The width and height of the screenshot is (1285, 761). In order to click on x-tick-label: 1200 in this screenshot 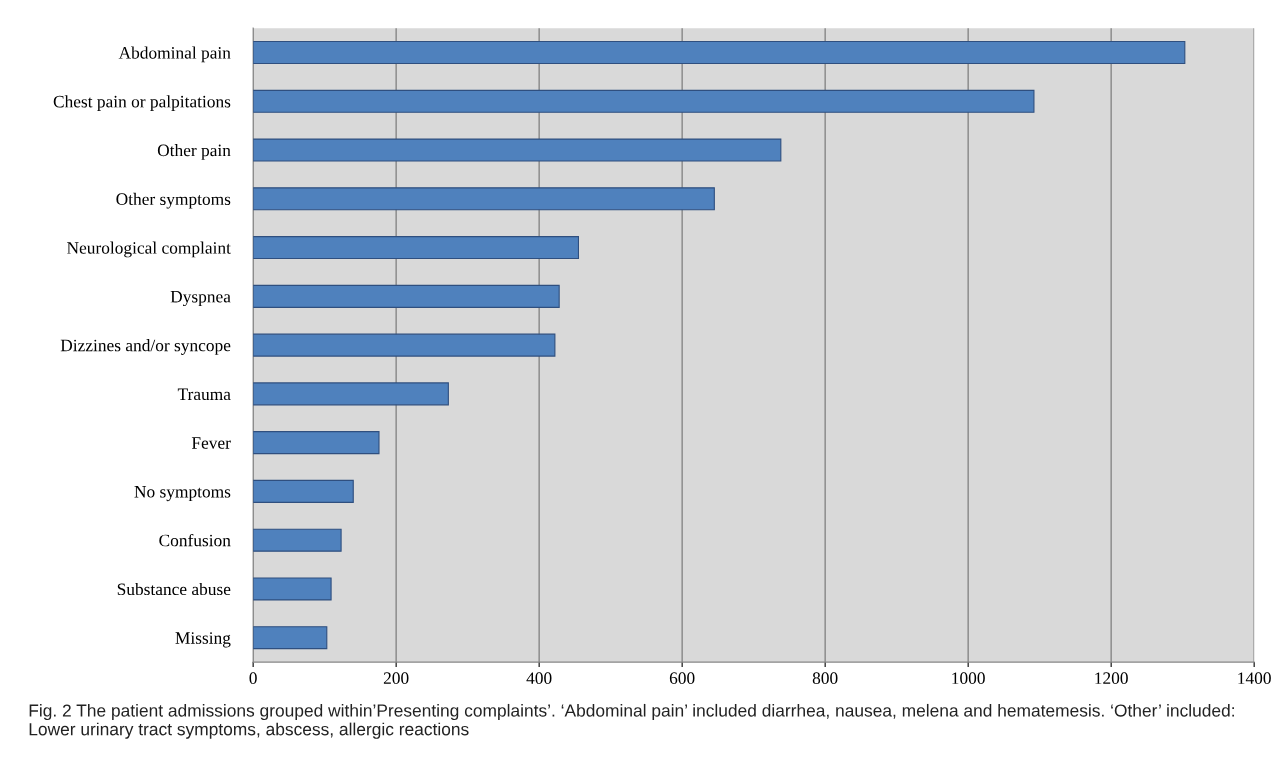, I will do `click(1111, 678)`.